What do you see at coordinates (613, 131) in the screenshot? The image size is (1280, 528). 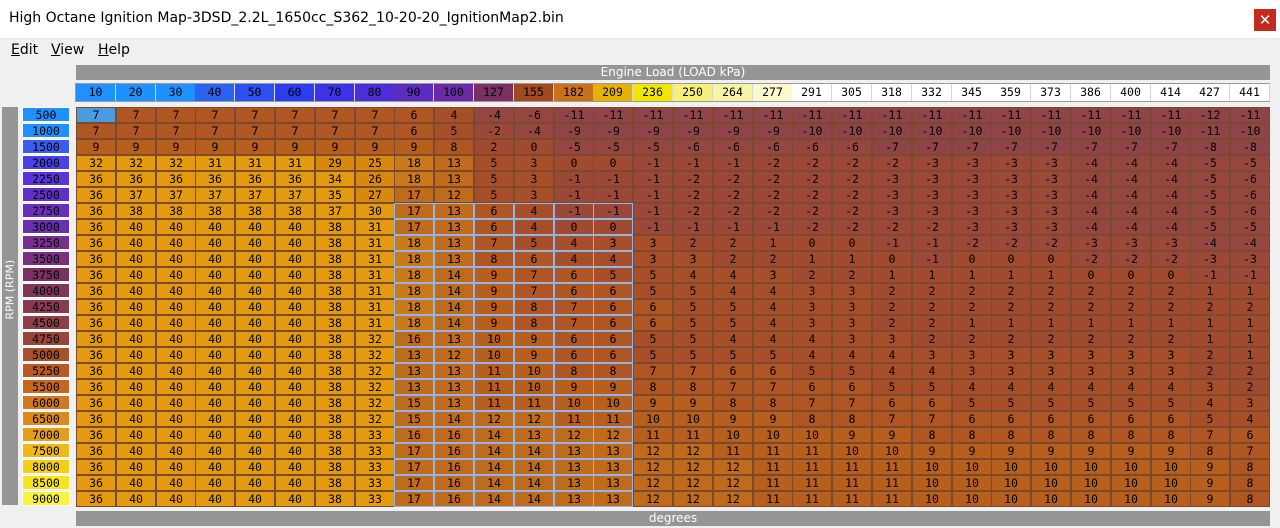 I see `ignition-cell: -9` at bounding box center [613, 131].